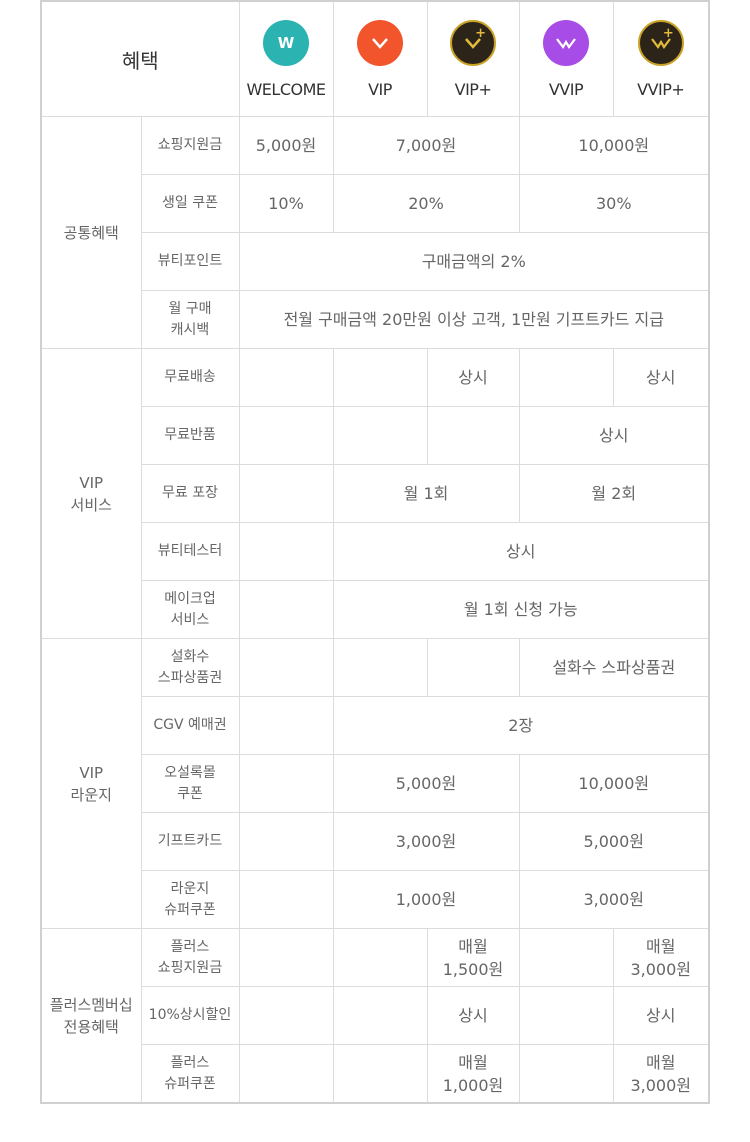  I want to click on row-beauty-point: 뷰티포인트 구매금액의 2%, so click(375, 261).